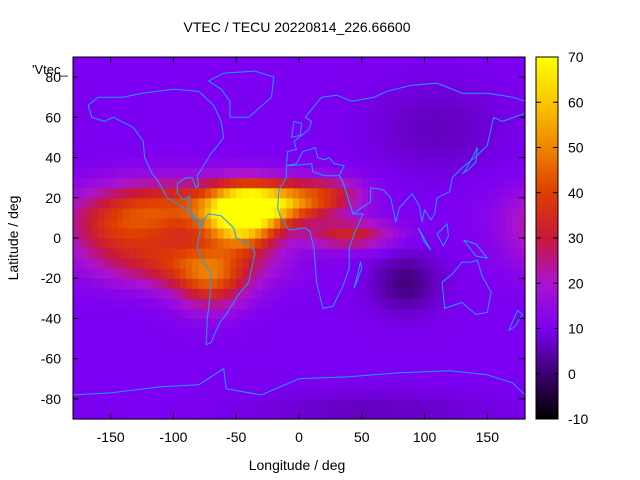  What do you see at coordinates (425, 437) in the screenshot?
I see `x-tick-label: 100` at bounding box center [425, 437].